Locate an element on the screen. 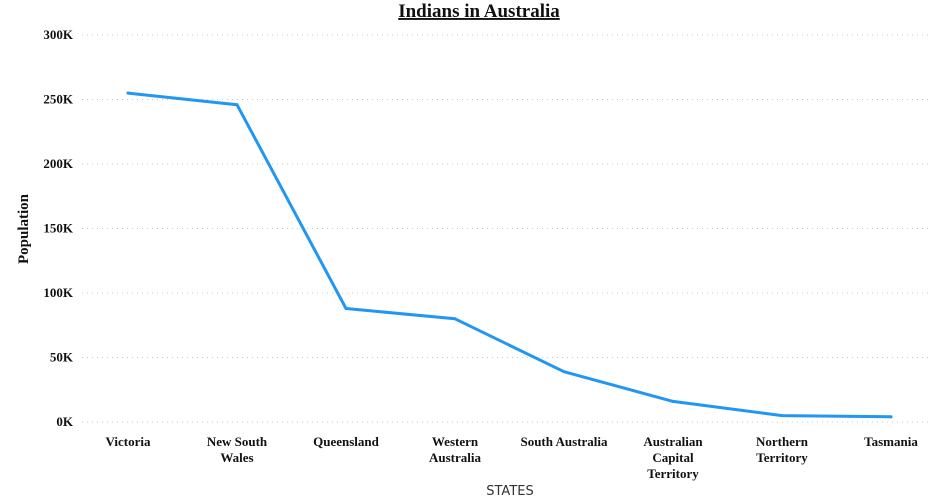 This screenshot has height=500, width=944. y-tick-label: 200K is located at coordinates (58, 163).